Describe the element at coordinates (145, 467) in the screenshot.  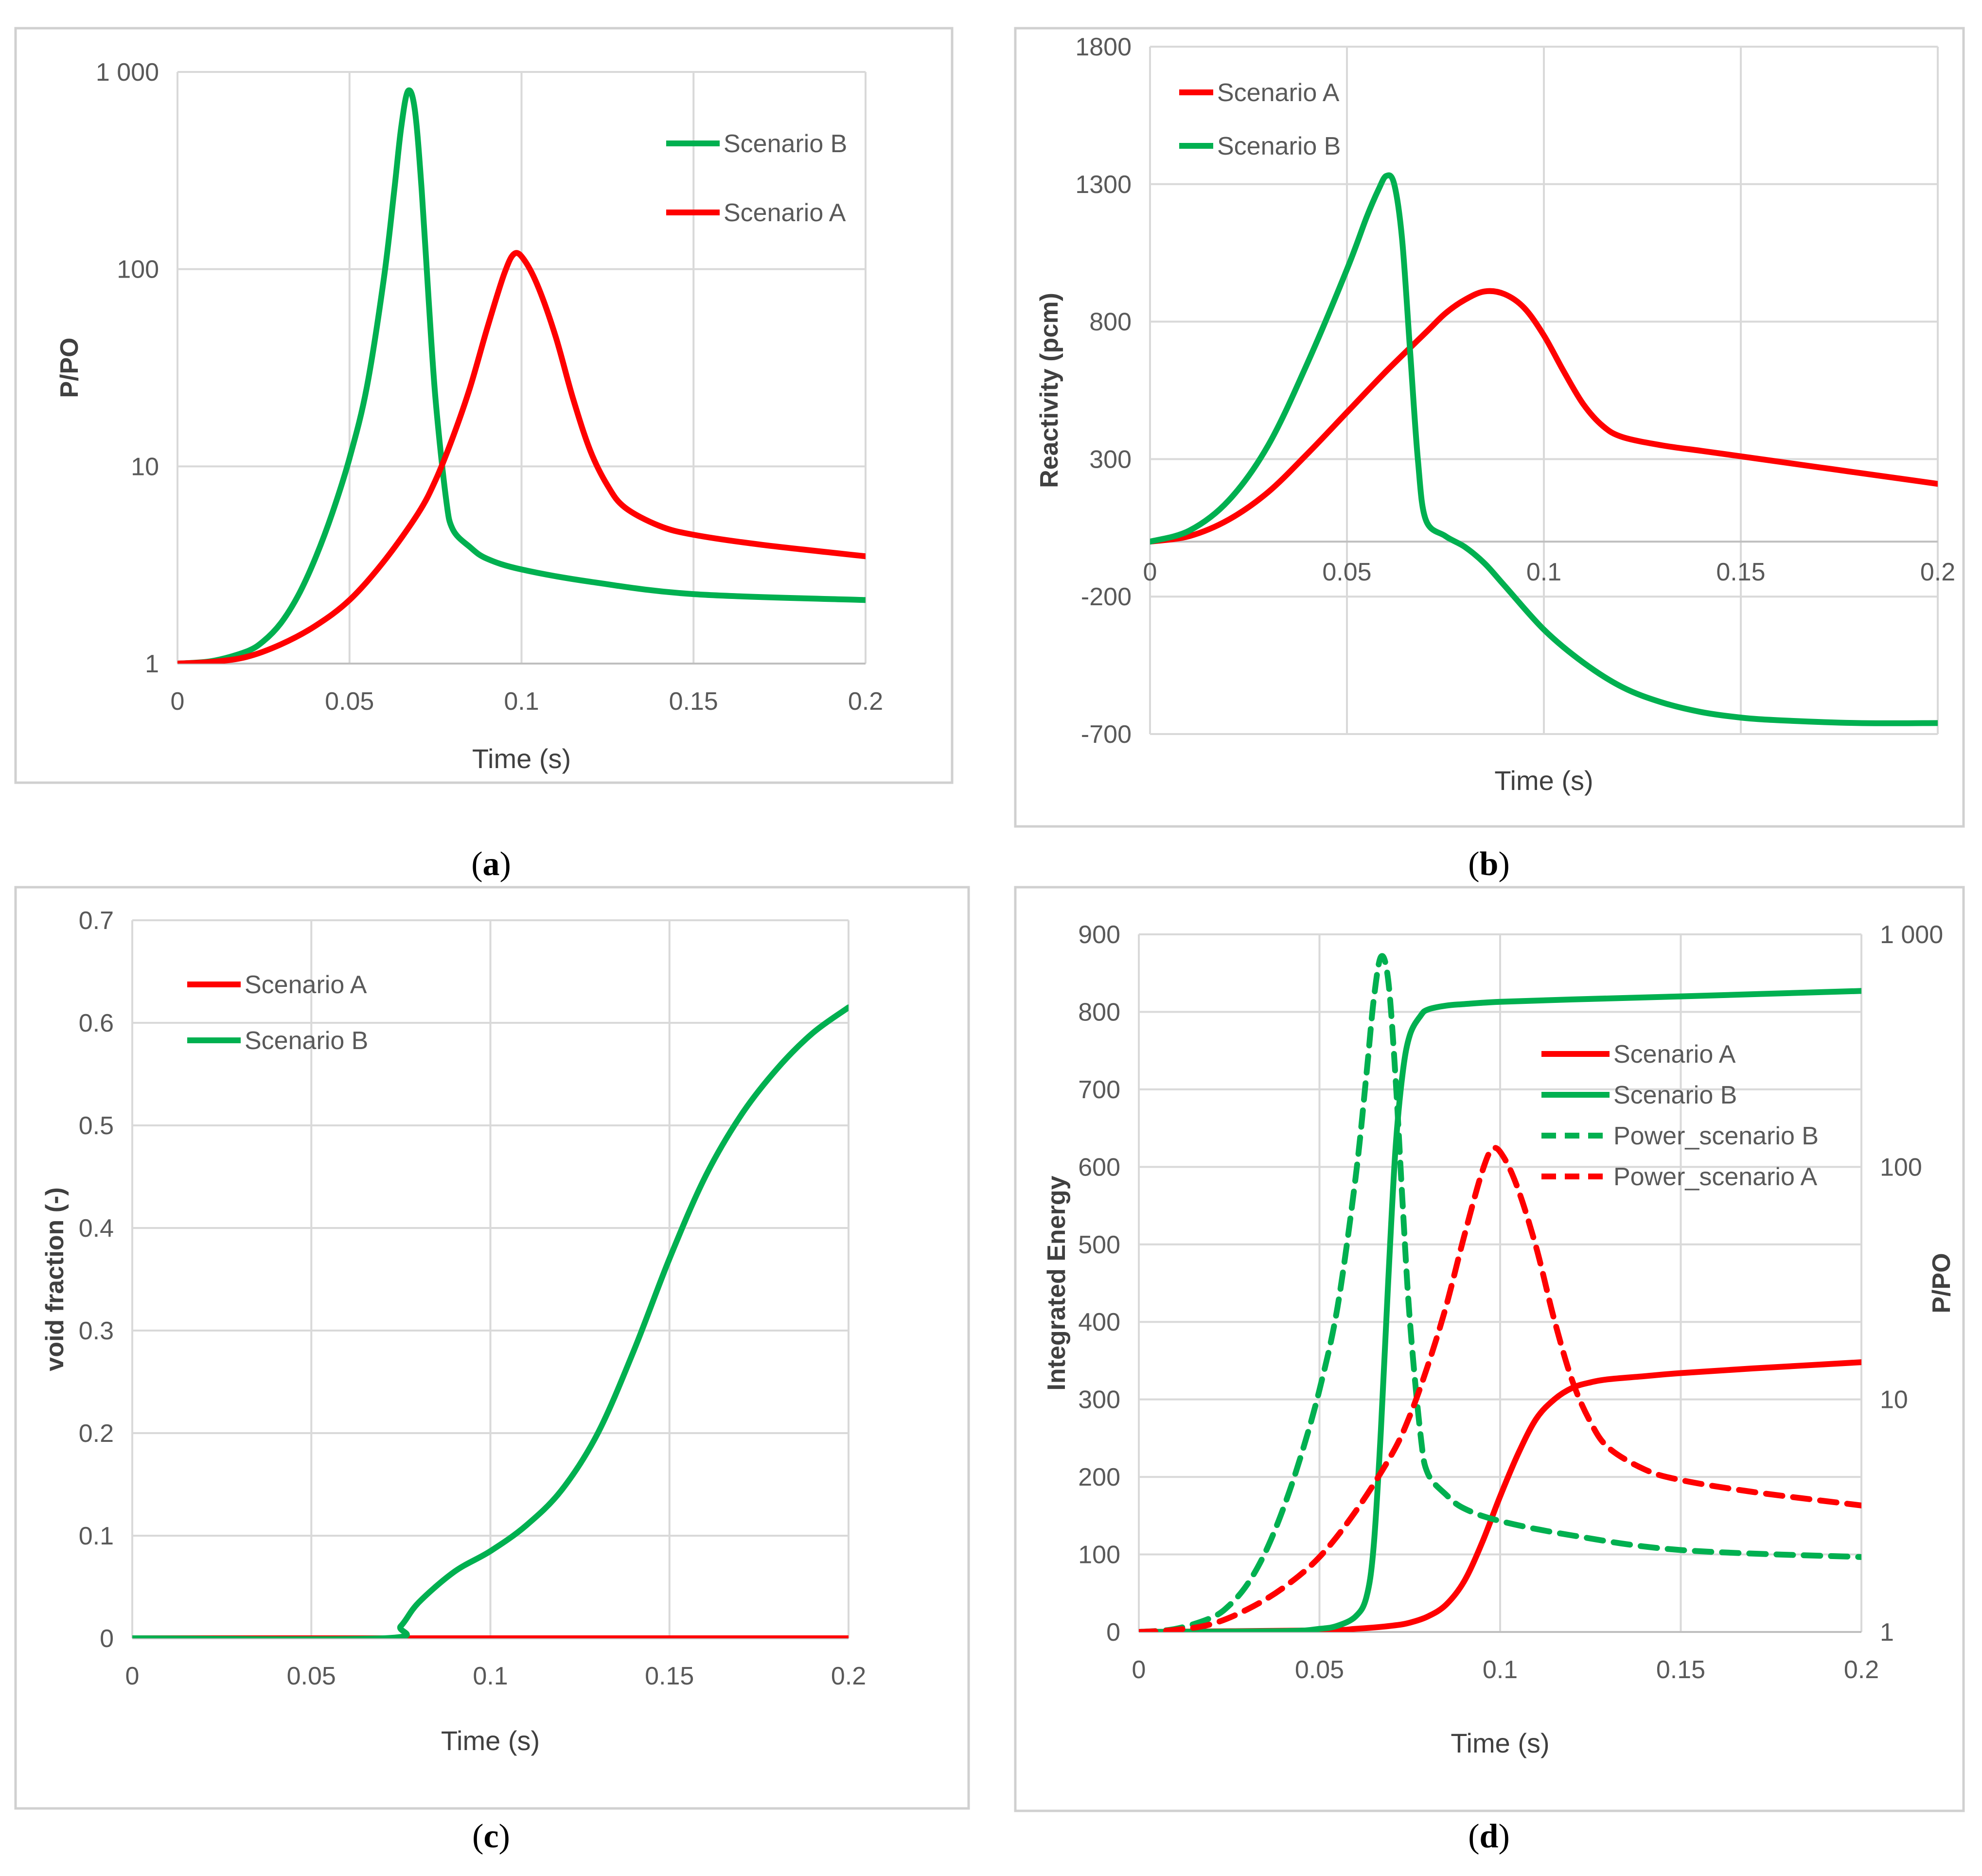
I see `y-tick-label: 10` at that location.